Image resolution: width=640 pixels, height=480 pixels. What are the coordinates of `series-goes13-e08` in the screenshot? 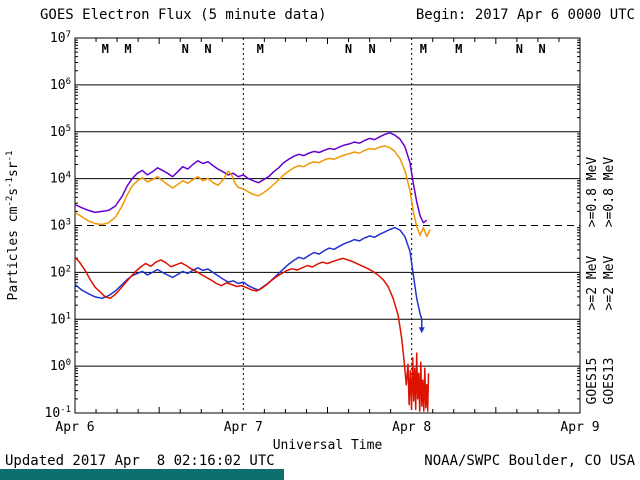 It's located at (252, 191).